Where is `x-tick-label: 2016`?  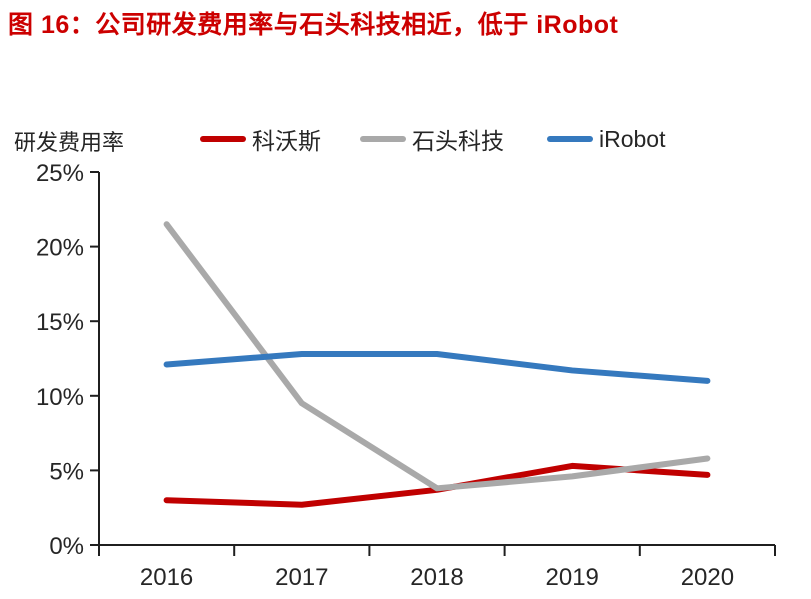
x-tick-label: 2016 is located at coordinates (166, 577).